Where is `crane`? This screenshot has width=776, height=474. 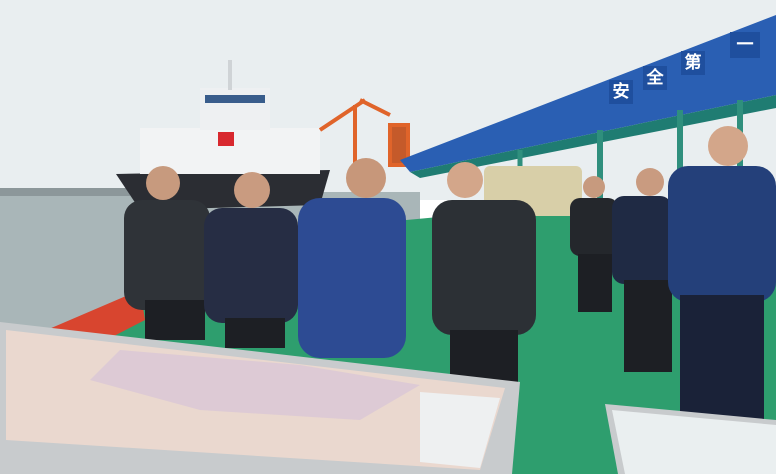
crane is located at coordinates (364, 134).